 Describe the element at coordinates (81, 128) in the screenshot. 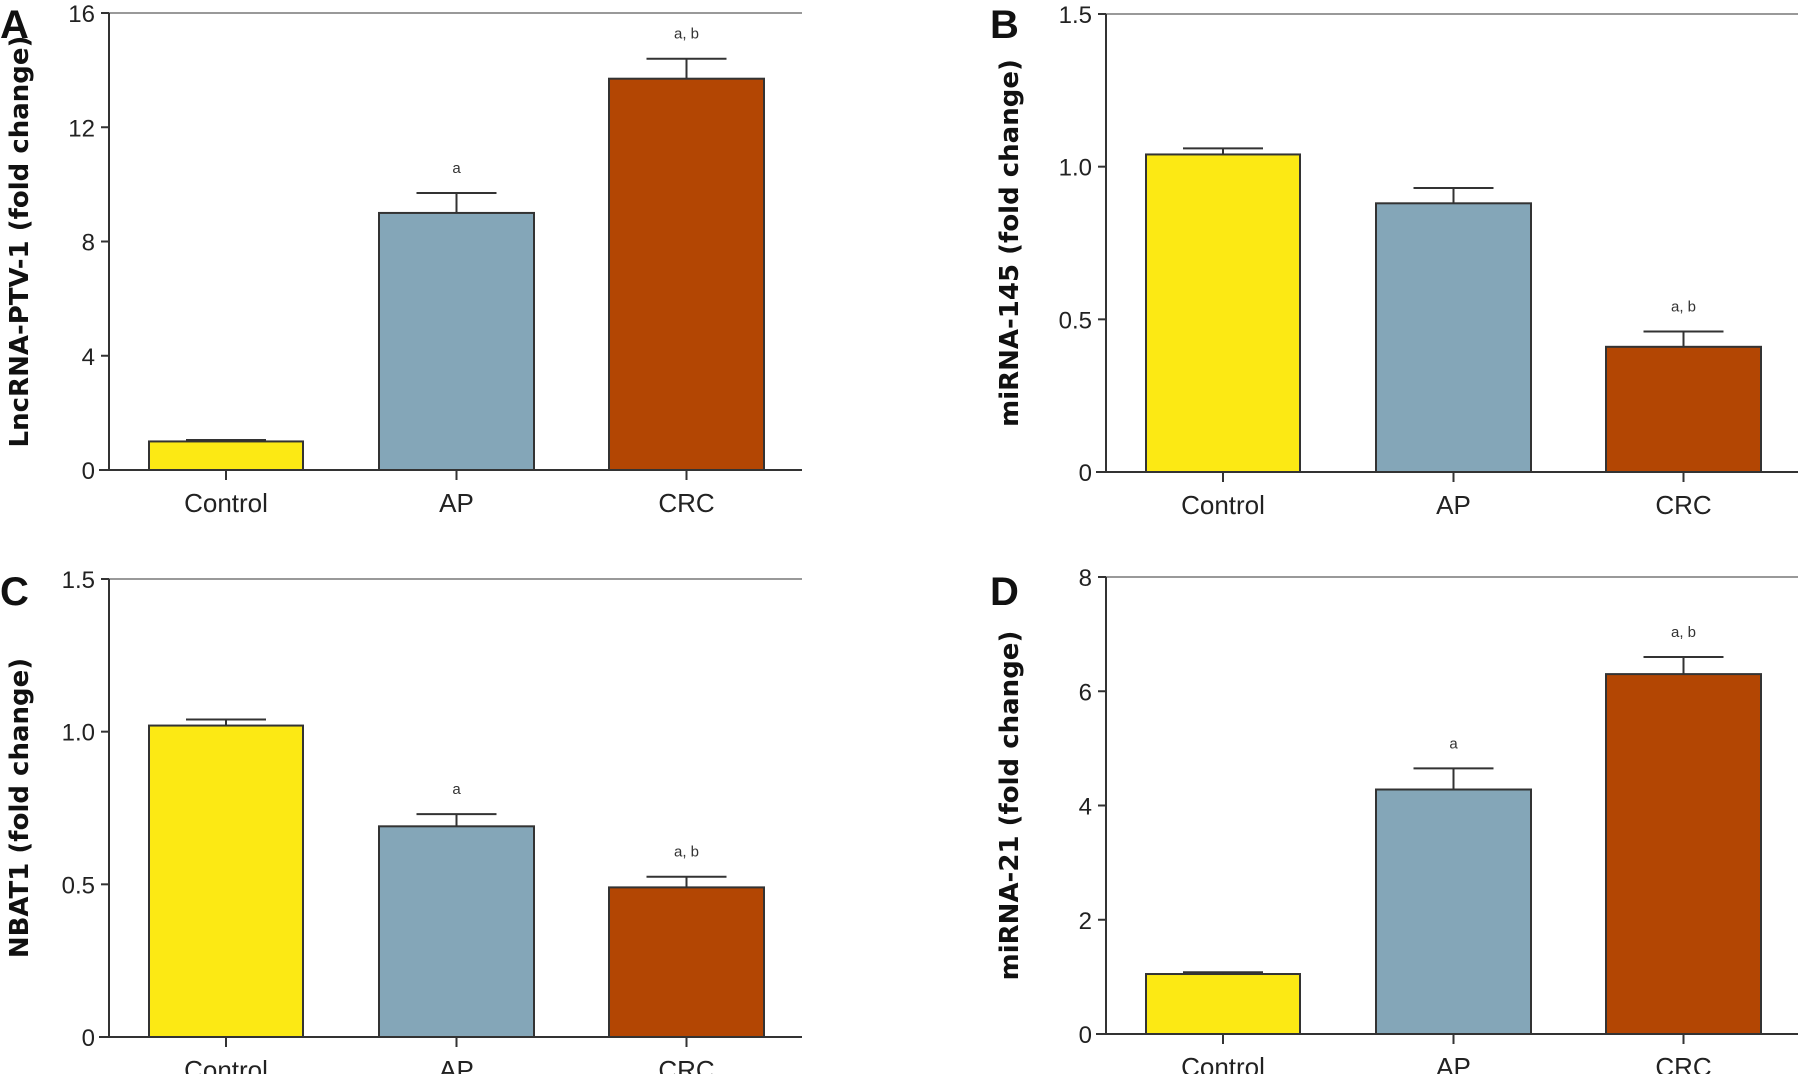

I see `y-tick-label: 12` at that location.